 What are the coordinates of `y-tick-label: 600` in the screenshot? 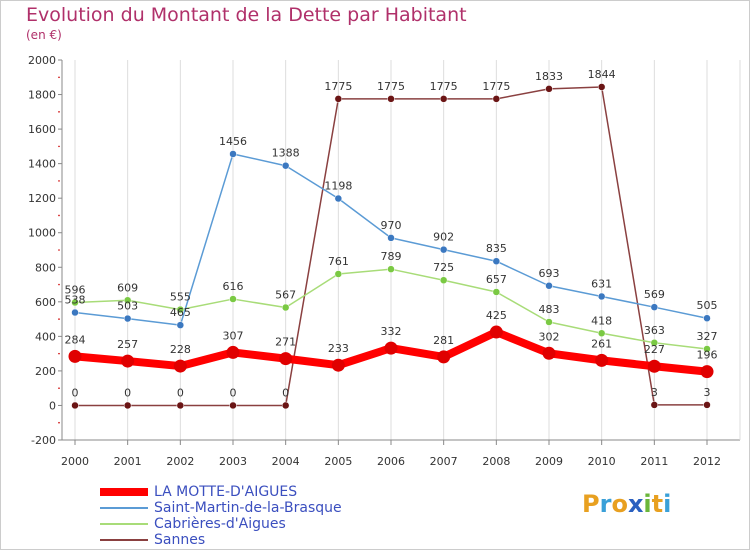 It's located at (45, 302).